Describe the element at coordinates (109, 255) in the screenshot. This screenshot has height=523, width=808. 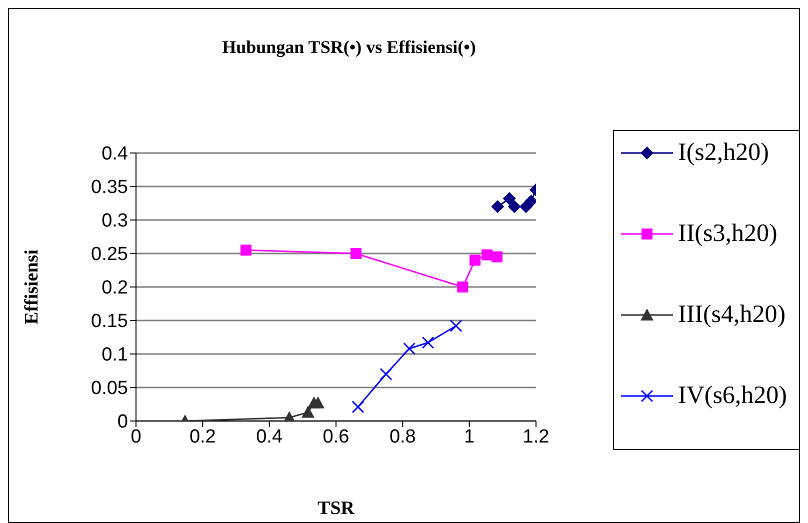
I see `y-tick-label: 0.25` at that location.